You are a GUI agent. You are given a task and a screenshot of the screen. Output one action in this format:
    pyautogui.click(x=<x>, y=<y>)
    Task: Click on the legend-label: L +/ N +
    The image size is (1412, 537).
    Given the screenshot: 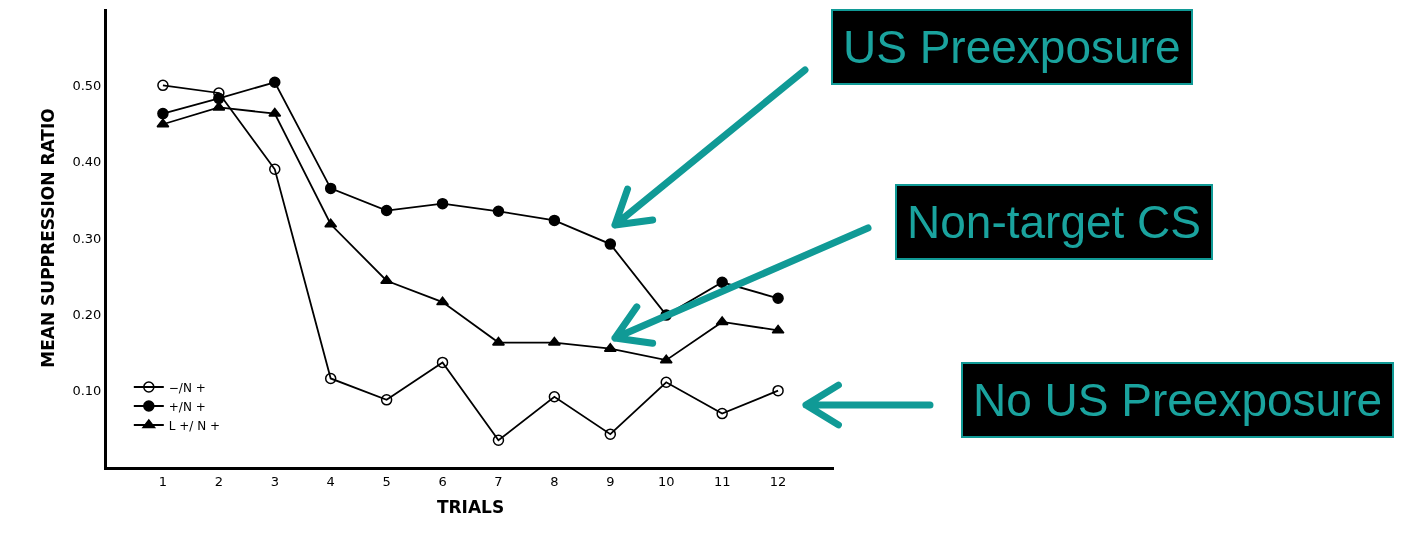 What is the action you would take?
    pyautogui.click(x=194, y=425)
    